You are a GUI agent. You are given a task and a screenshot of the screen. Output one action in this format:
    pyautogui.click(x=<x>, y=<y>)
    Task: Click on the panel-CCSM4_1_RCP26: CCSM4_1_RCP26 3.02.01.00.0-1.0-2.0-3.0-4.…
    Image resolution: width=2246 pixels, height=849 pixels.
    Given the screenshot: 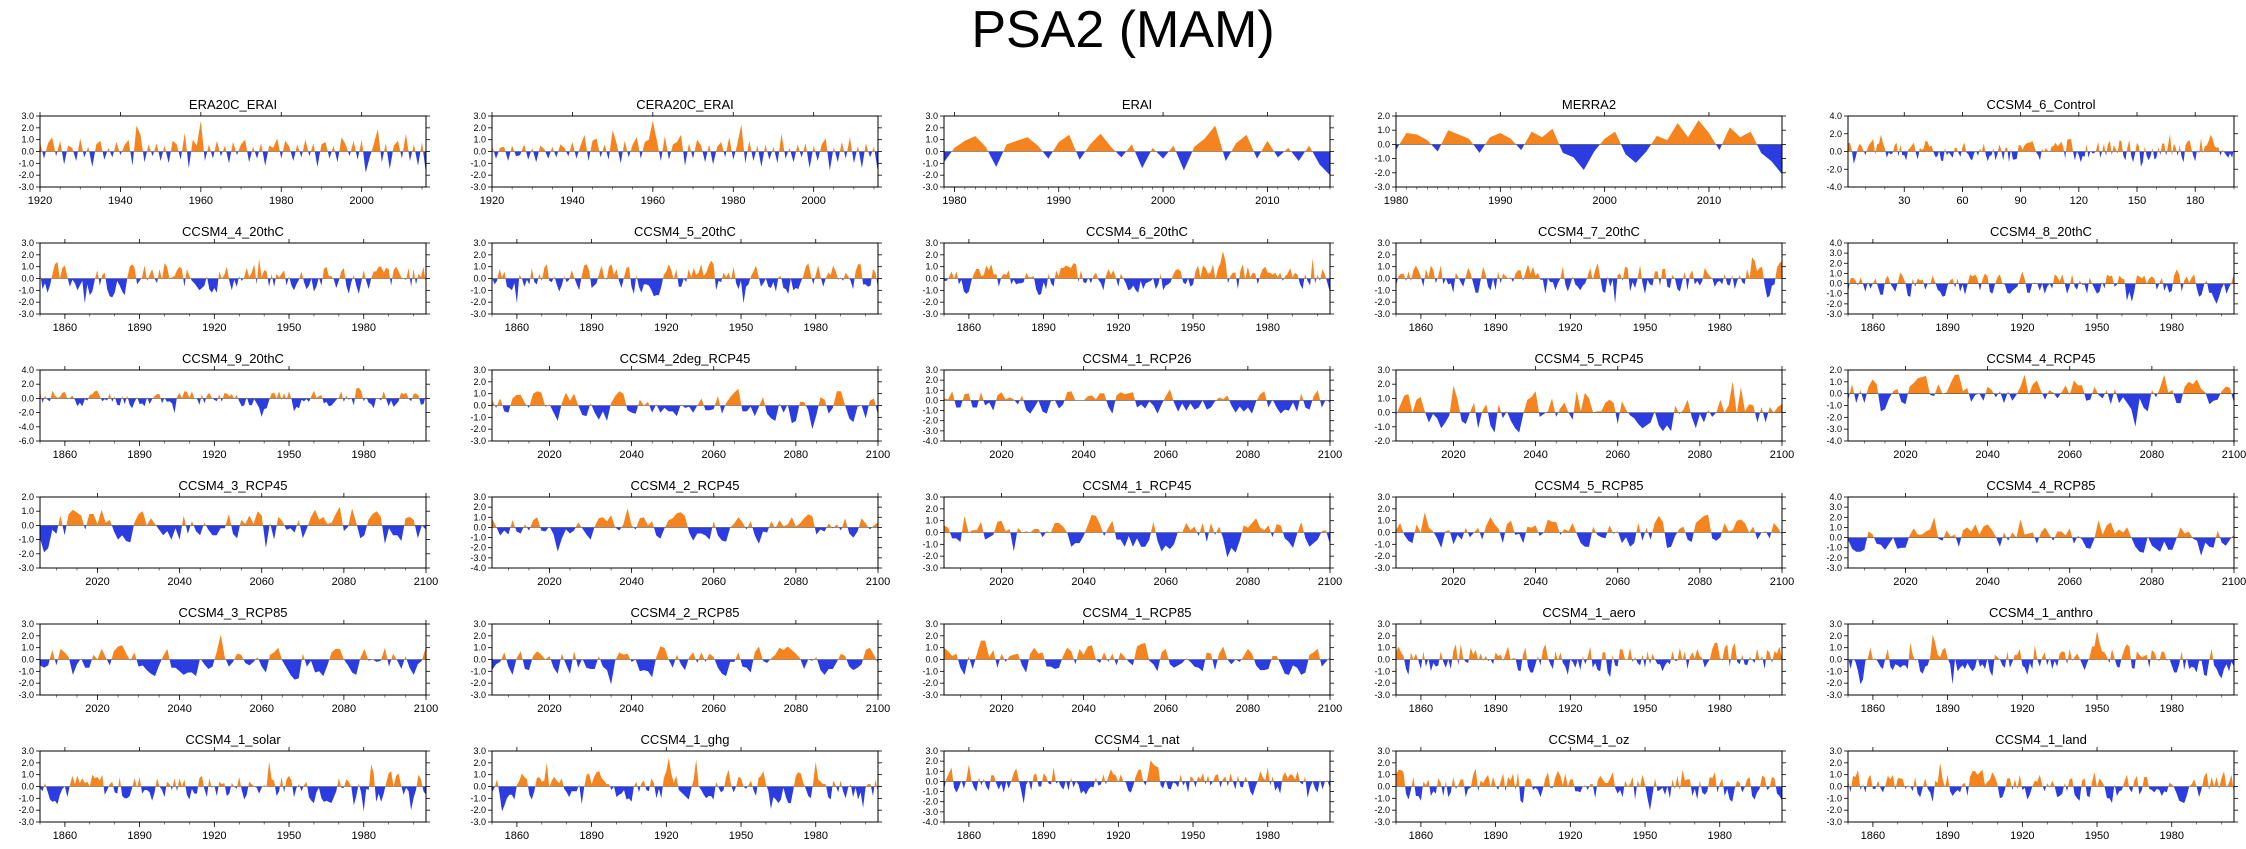 What is the action you would take?
    pyautogui.click(x=1132, y=406)
    